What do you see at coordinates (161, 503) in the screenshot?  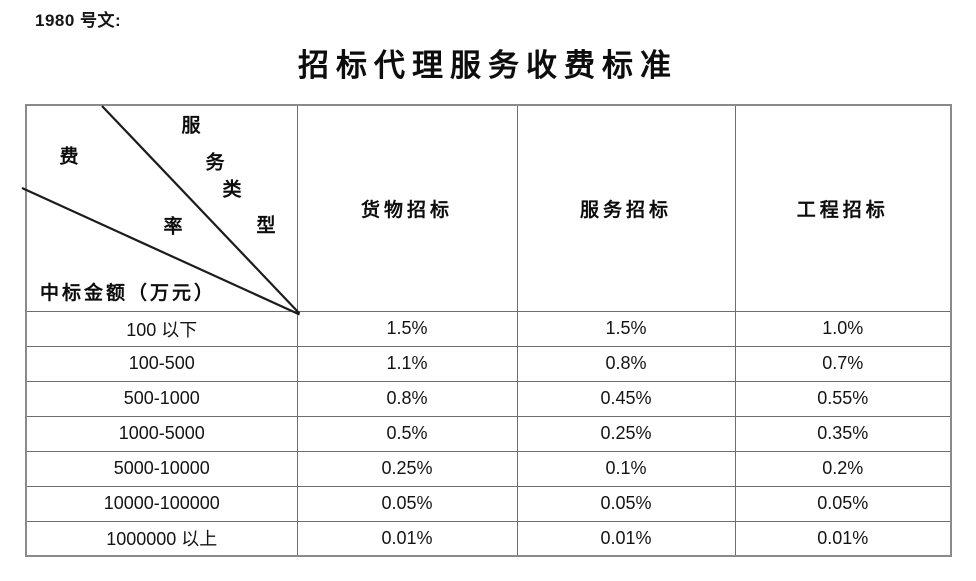 I see `amount-cell: 10000-100000` at bounding box center [161, 503].